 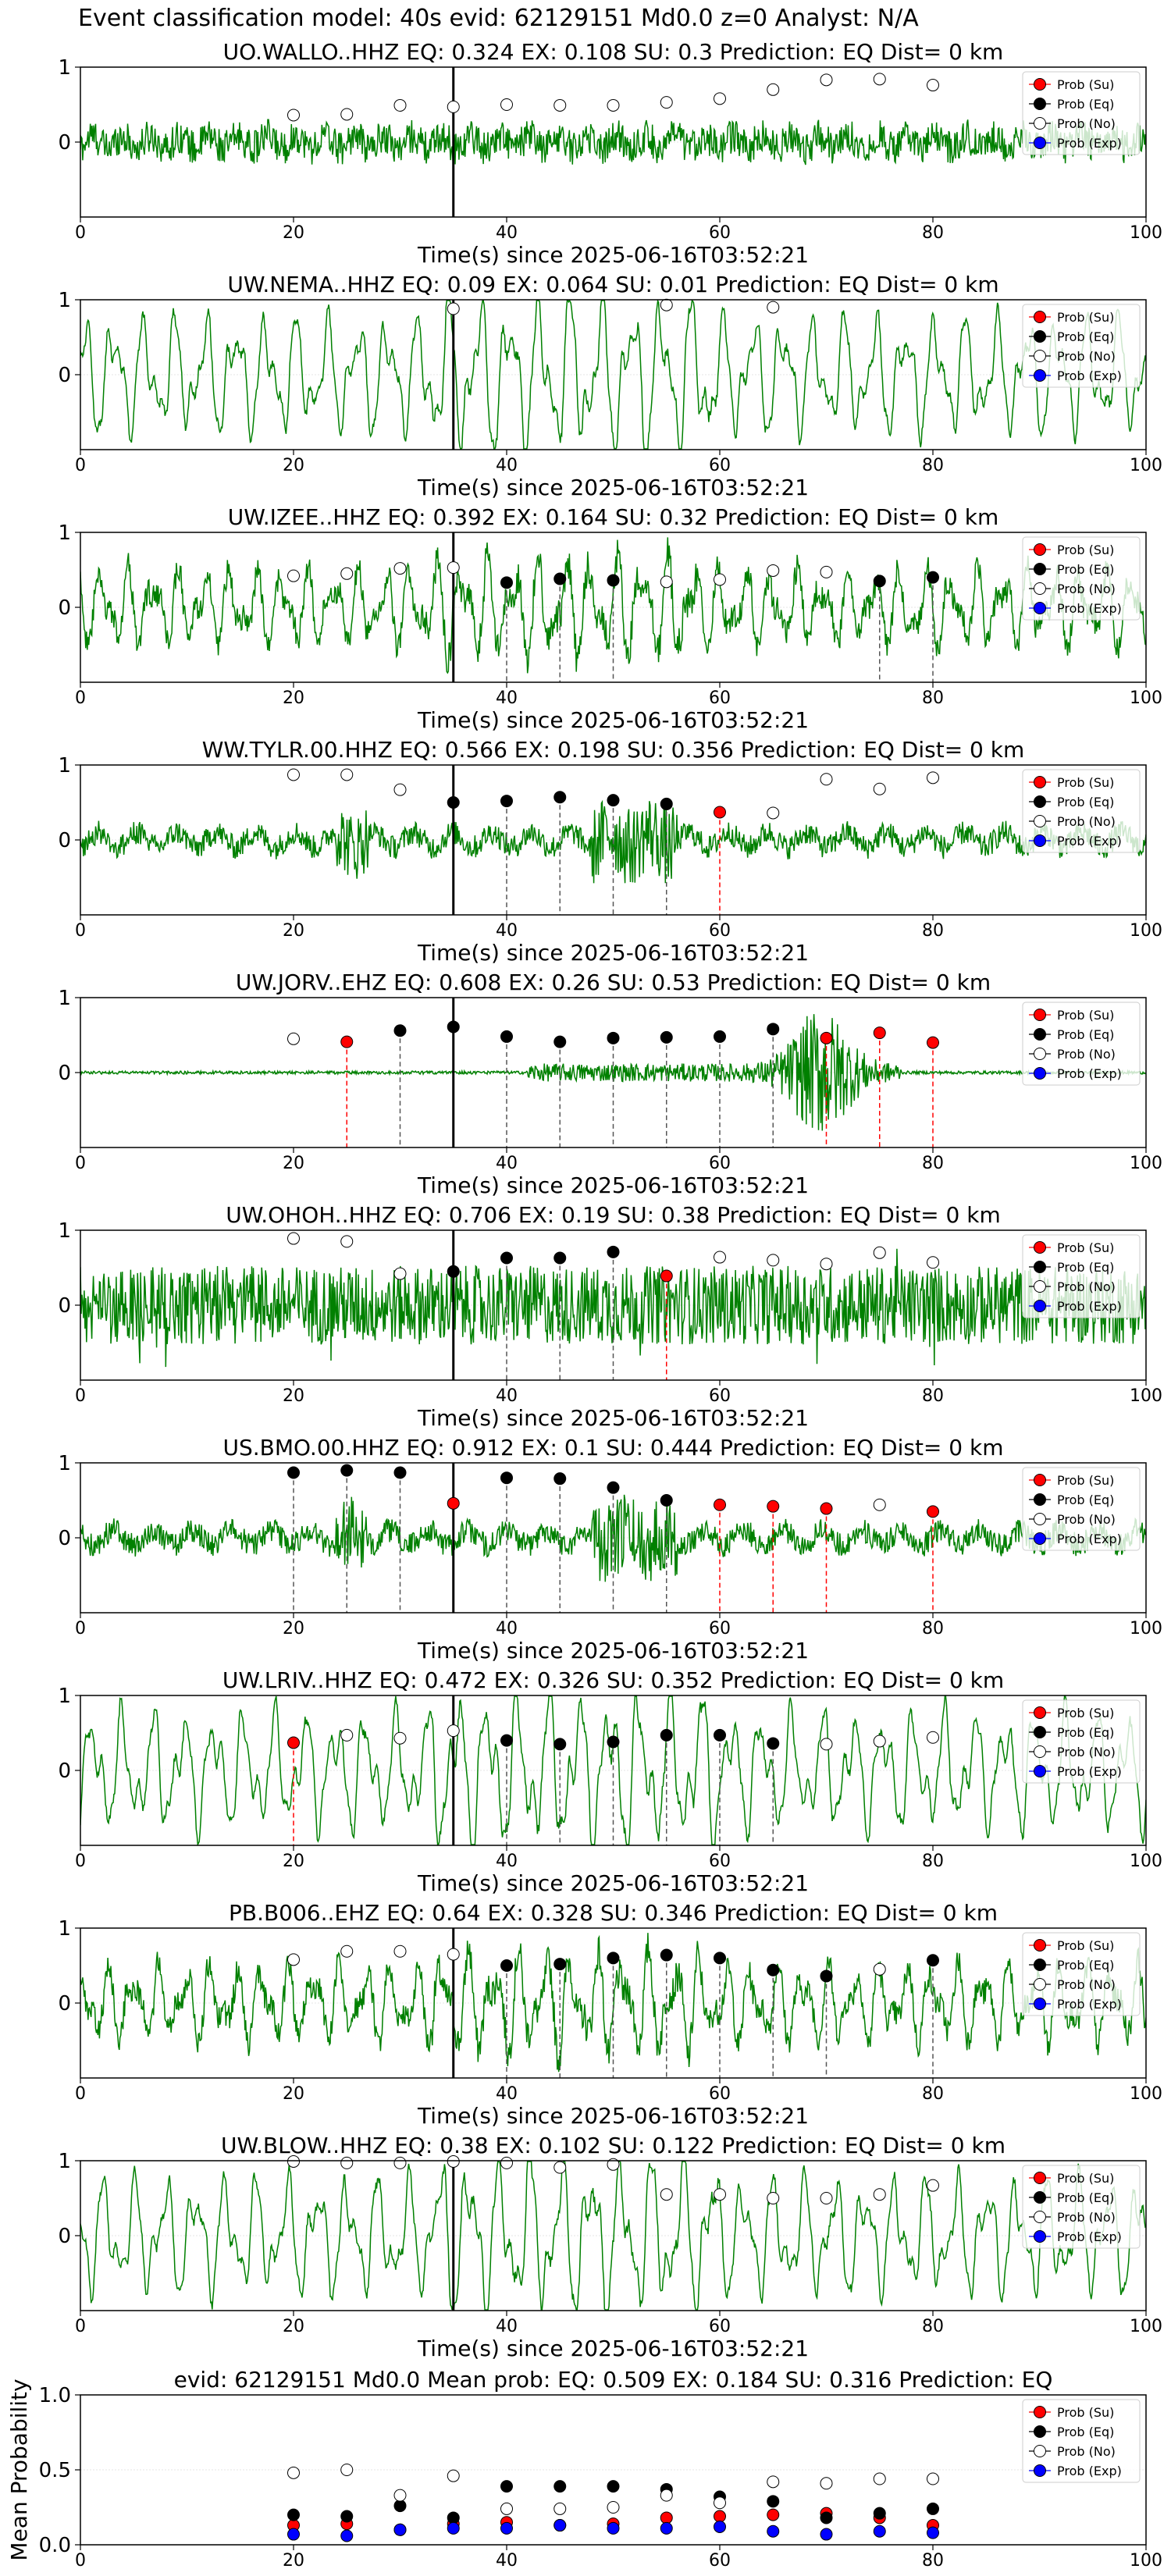 What do you see at coordinates (80, 1396) in the screenshot?
I see `panel-6-xtick-label-0: 0` at bounding box center [80, 1396].